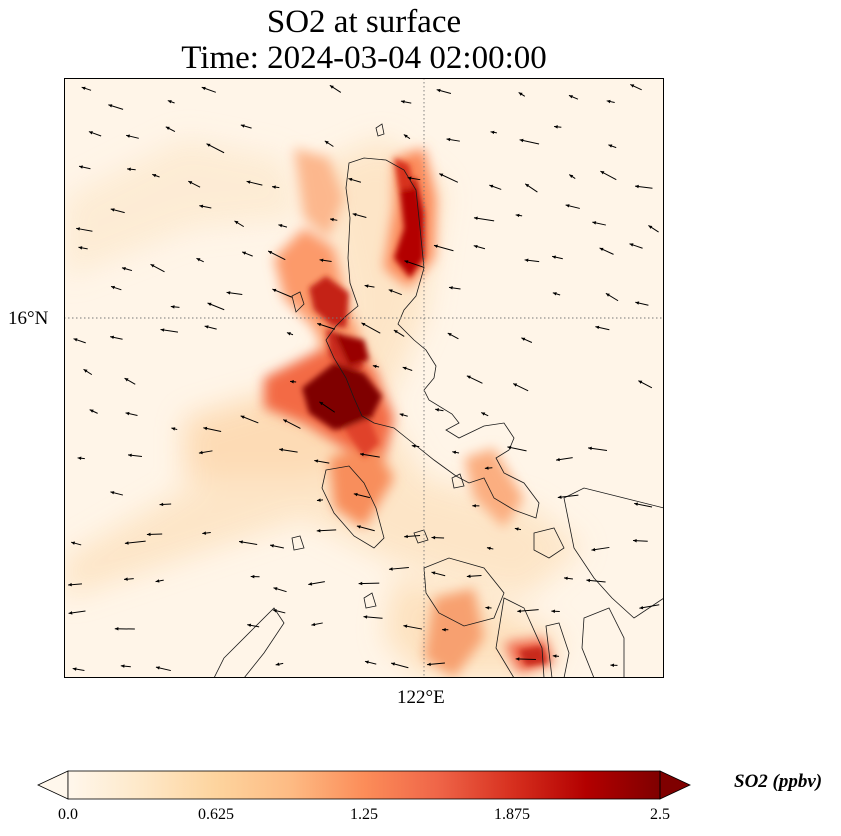  Describe the element at coordinates (557, 650) in the screenshot. I see `coastline-cebu` at that location.